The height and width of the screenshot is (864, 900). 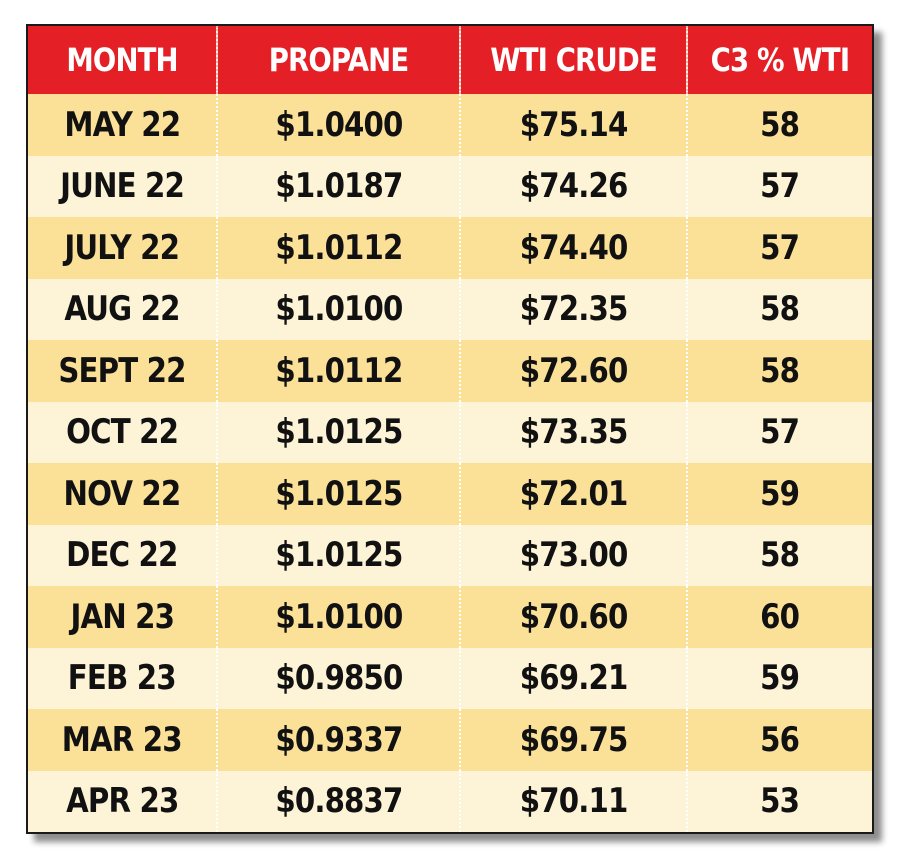 I want to click on header-row: MONTH PROPANE WTI CRUDE C3 % WTI, so click(x=450, y=60).